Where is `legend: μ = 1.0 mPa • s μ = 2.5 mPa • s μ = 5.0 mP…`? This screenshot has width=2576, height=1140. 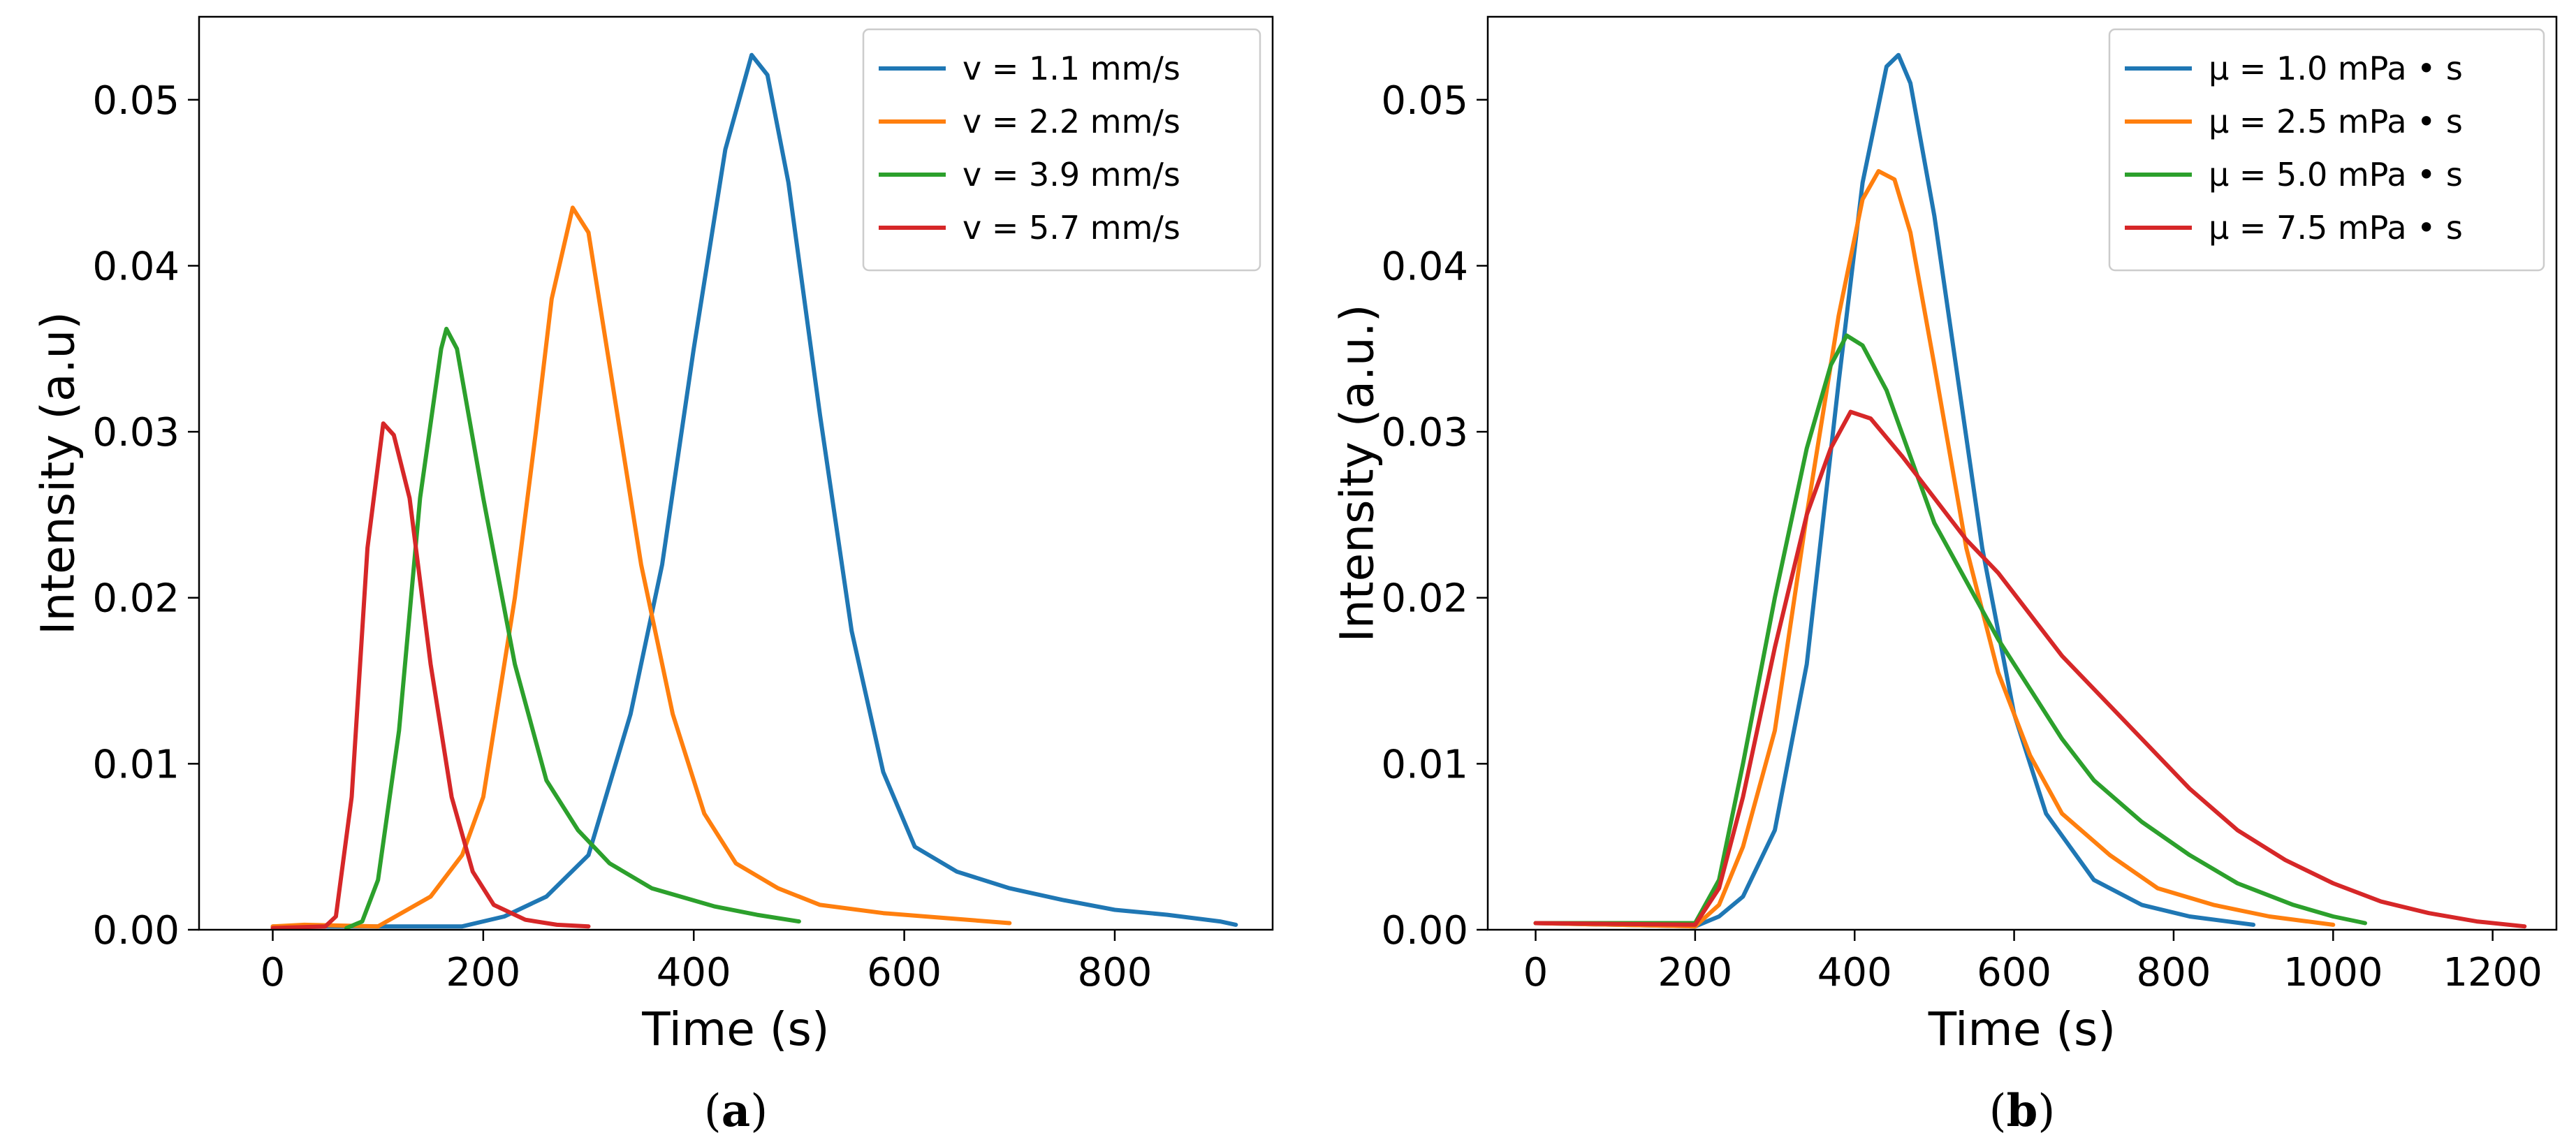
legend: μ = 1.0 mPa • s μ = 2.5 mPa • s μ = 5.0 mP… is located at coordinates (2326, 150).